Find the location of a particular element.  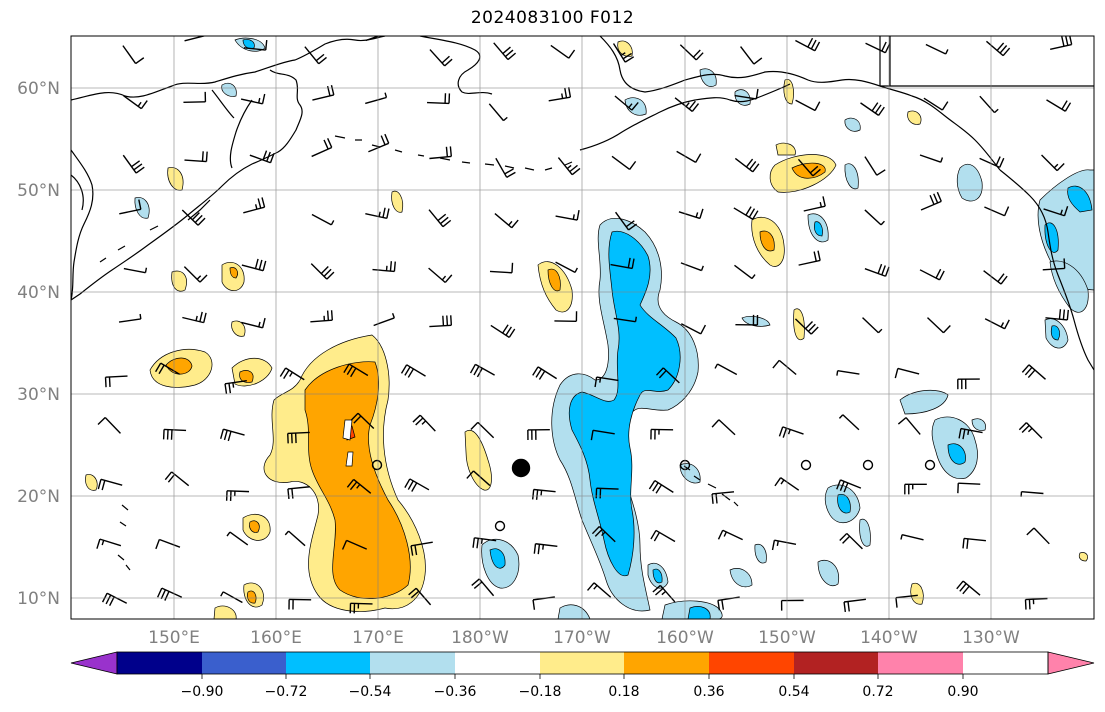

colorbar is located at coordinates (582, 665).